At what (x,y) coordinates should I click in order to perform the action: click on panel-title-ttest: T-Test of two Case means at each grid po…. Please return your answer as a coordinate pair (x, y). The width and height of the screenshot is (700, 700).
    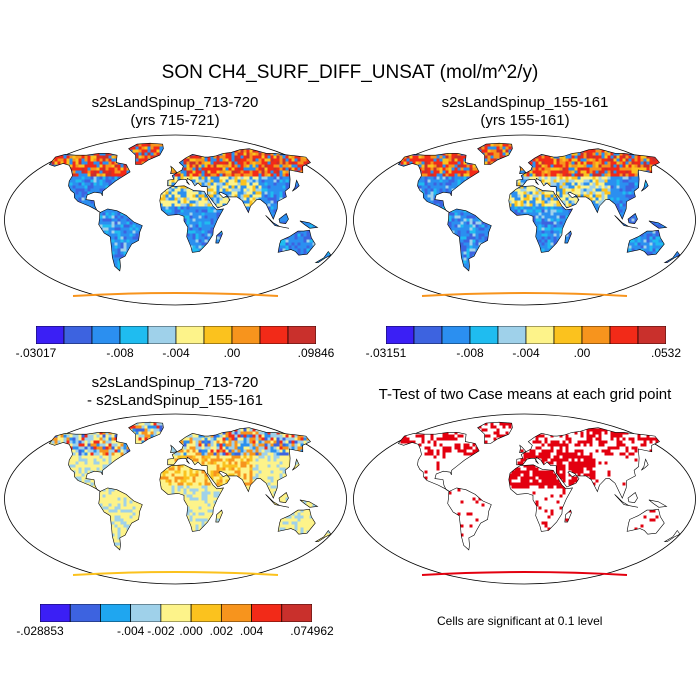
    Looking at the image, I should click on (525, 394).